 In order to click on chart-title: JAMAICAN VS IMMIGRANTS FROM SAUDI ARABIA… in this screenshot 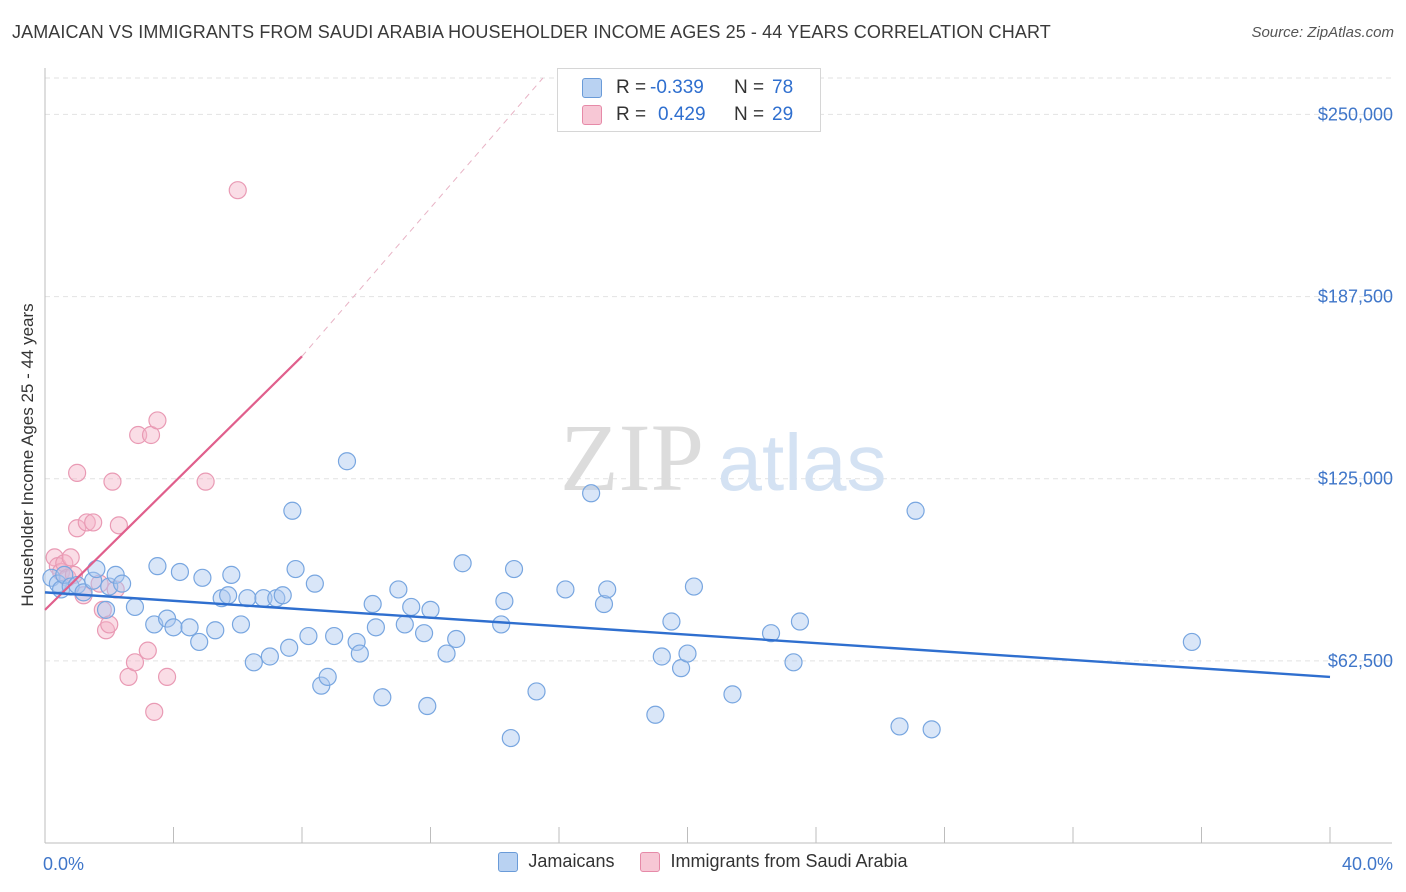, I will do `click(531, 32)`.